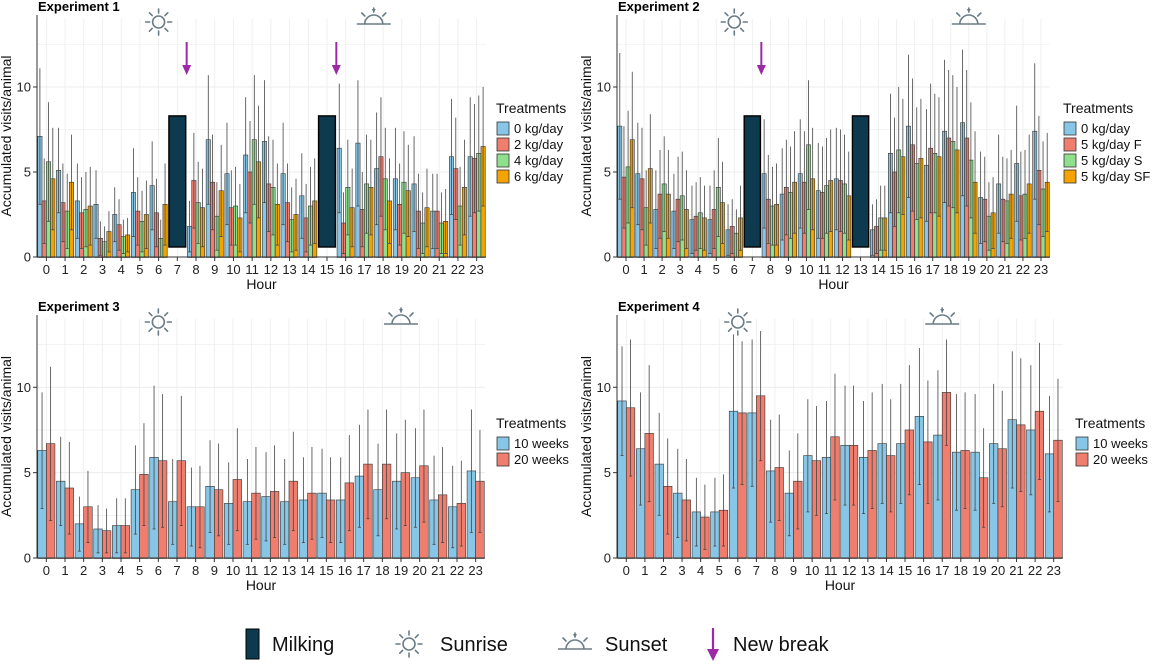 This screenshot has height=665, width=1164. I want to click on legend-label: 2 kg/day, so click(539, 144).